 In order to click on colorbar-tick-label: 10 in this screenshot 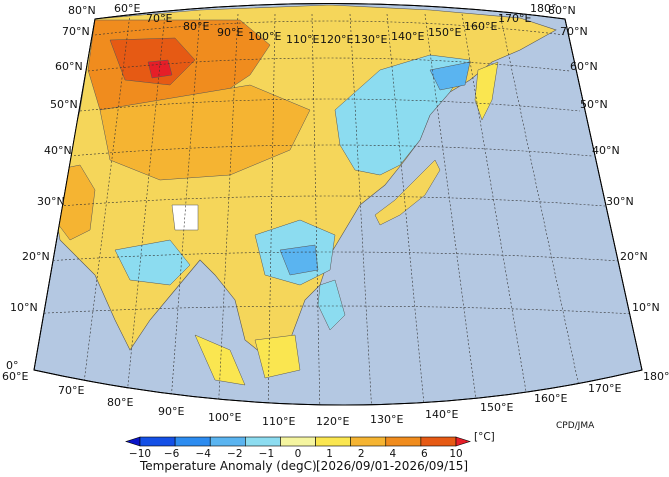, I will do `click(455, 454)`.